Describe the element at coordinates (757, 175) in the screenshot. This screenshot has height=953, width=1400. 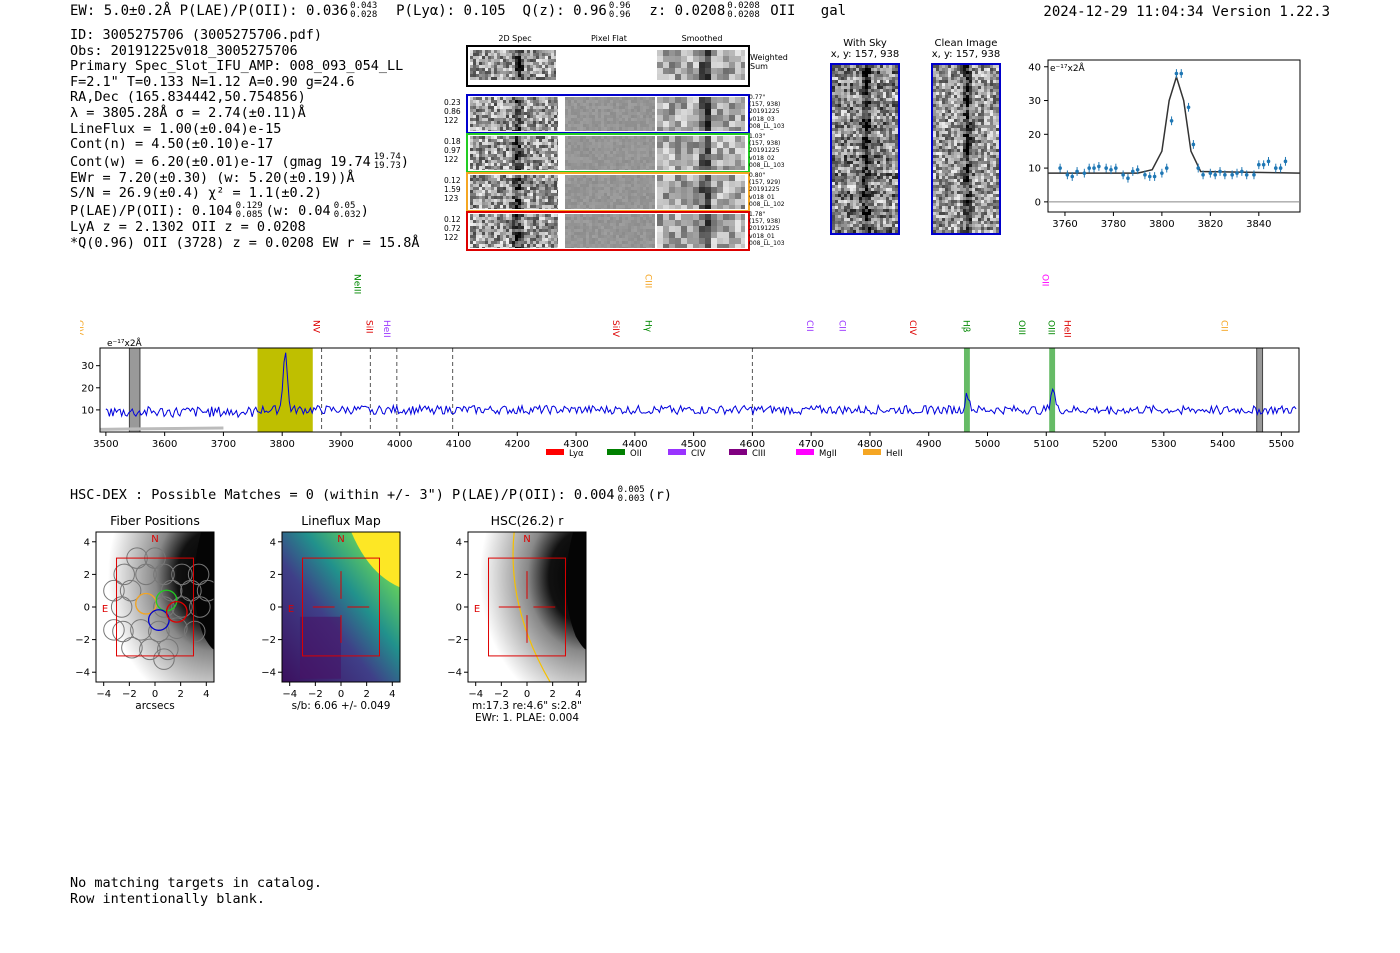
I see `cutout-row-meta-line: 0.80"` at that location.